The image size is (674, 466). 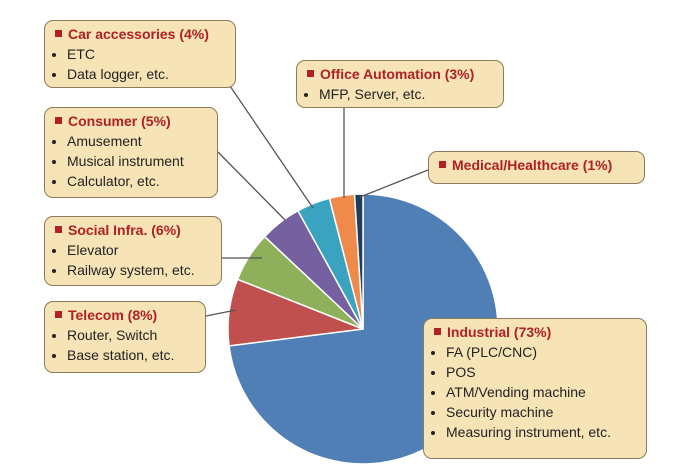 I want to click on callout-box: Medical/Healthcare (1%), so click(x=536, y=167).